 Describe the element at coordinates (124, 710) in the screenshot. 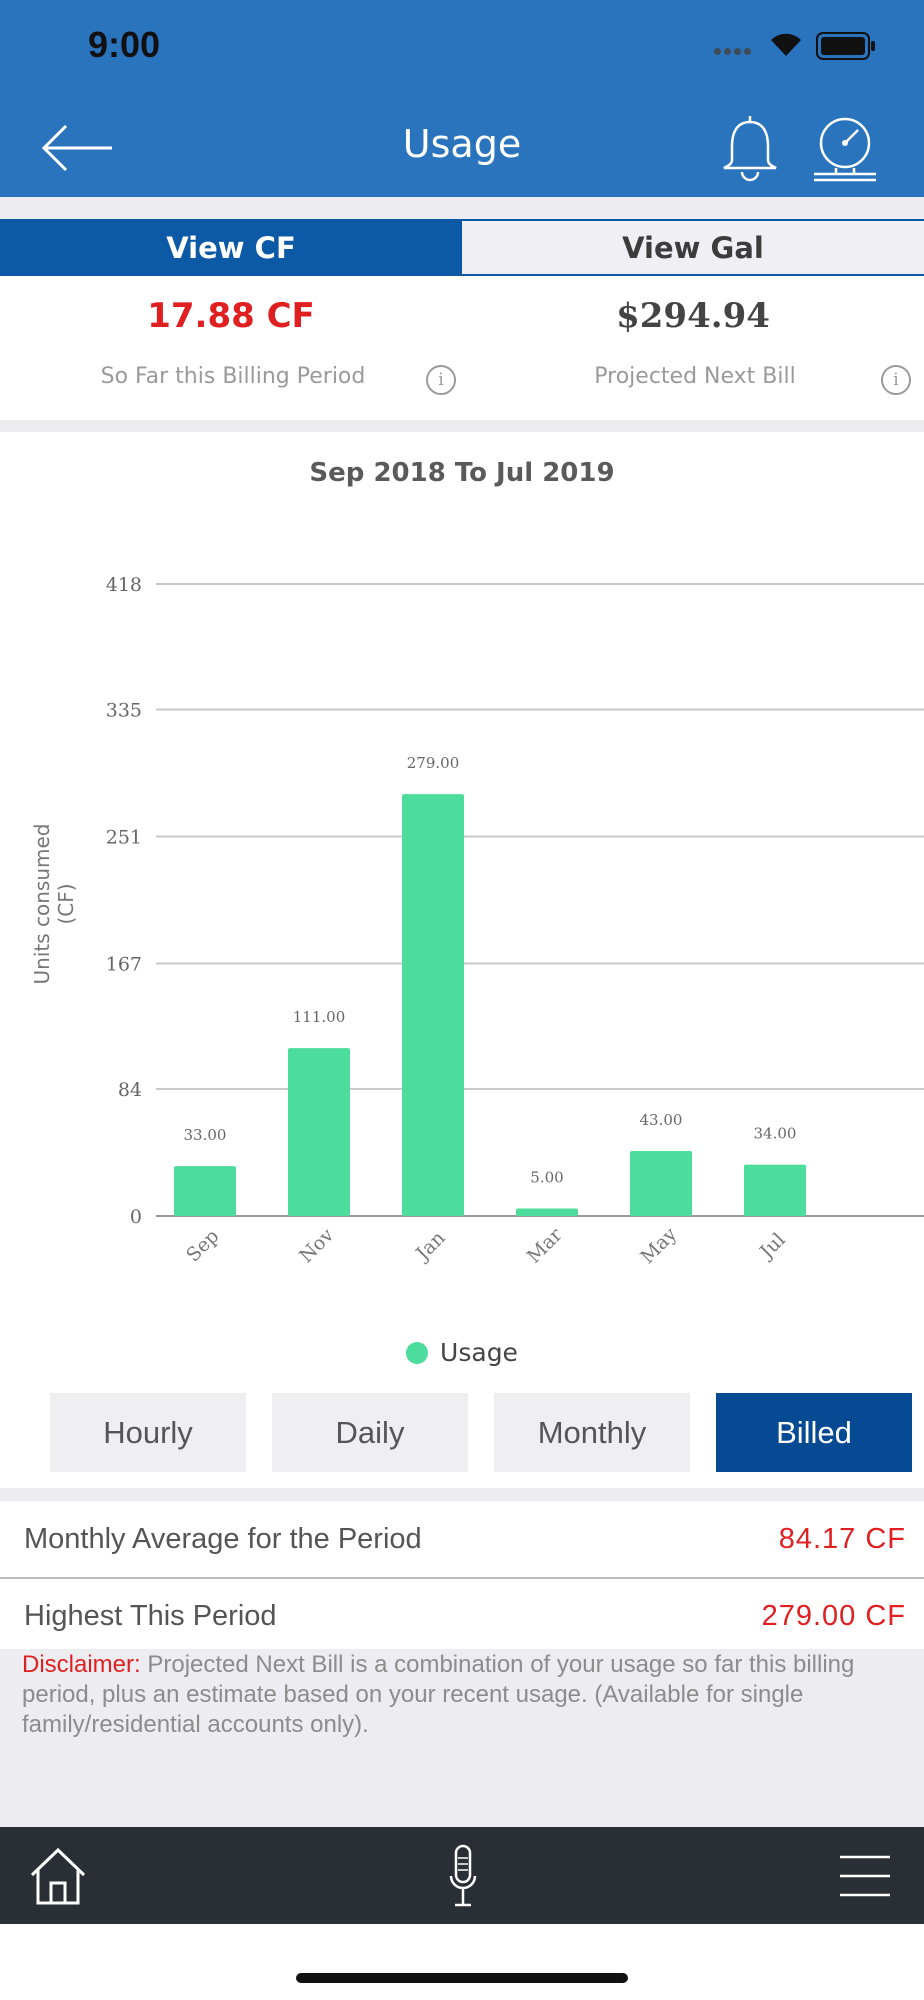

I see `y-tick-label: 335` at that location.